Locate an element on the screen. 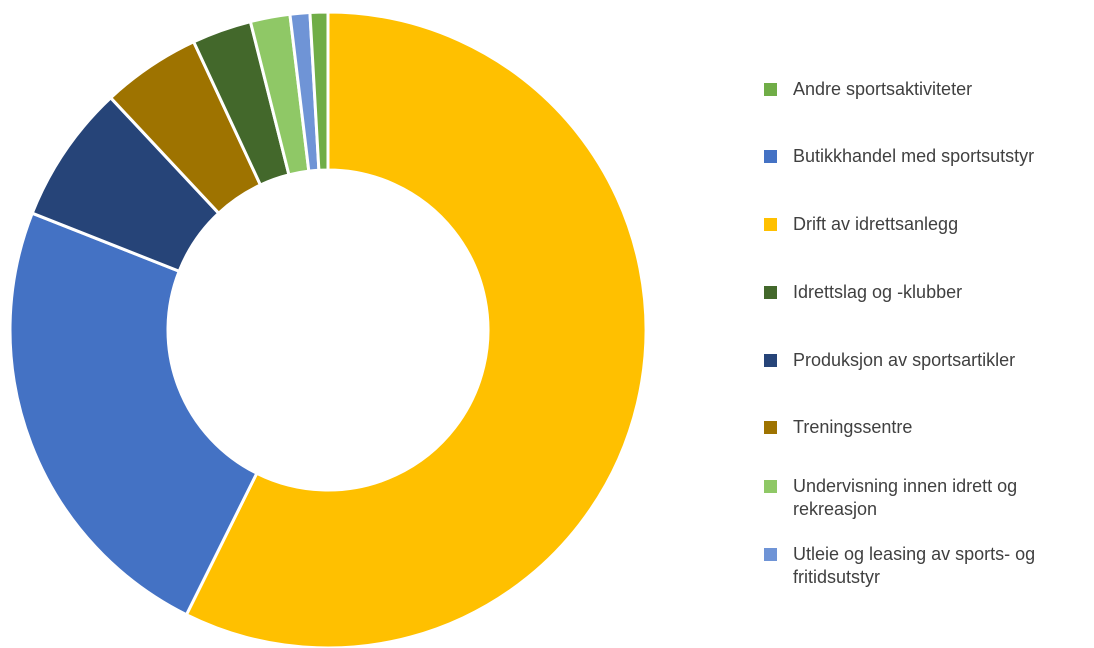 The height and width of the screenshot is (648, 1094). slice-butikkhandel-med-sportsutstyr is located at coordinates (133, 414).